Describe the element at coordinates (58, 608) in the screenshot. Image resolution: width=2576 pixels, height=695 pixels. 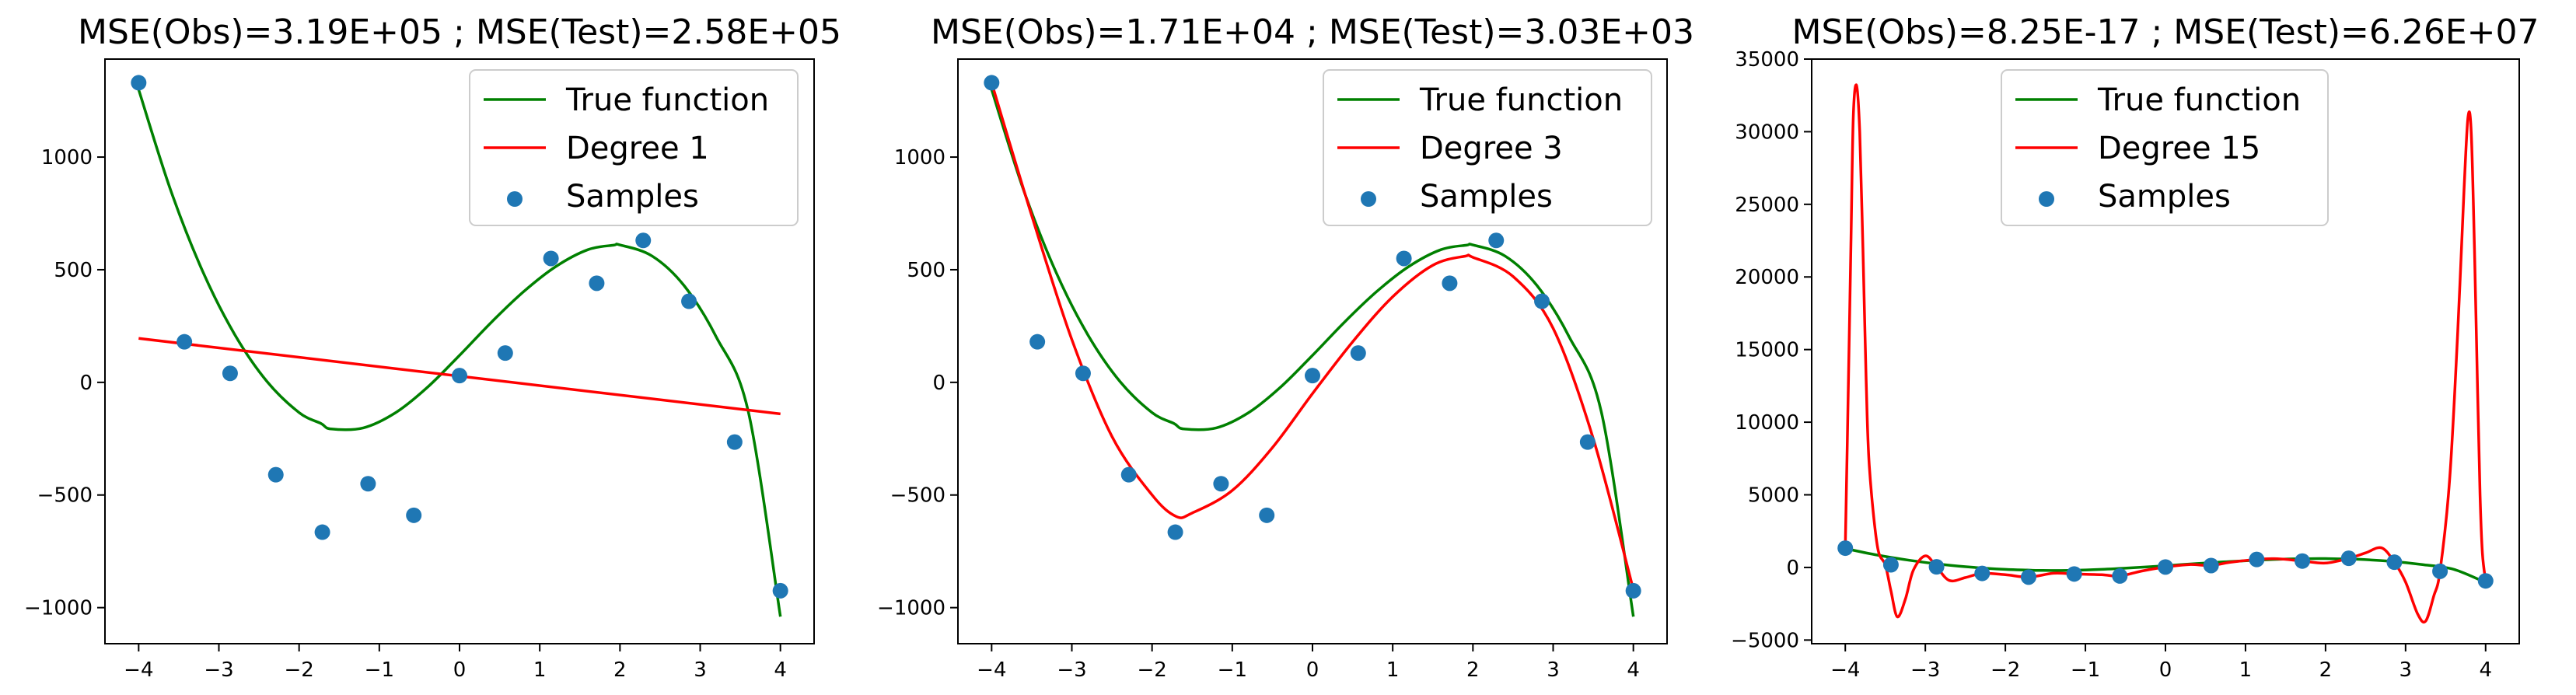
I see `y-tick-label: −1000` at that location.